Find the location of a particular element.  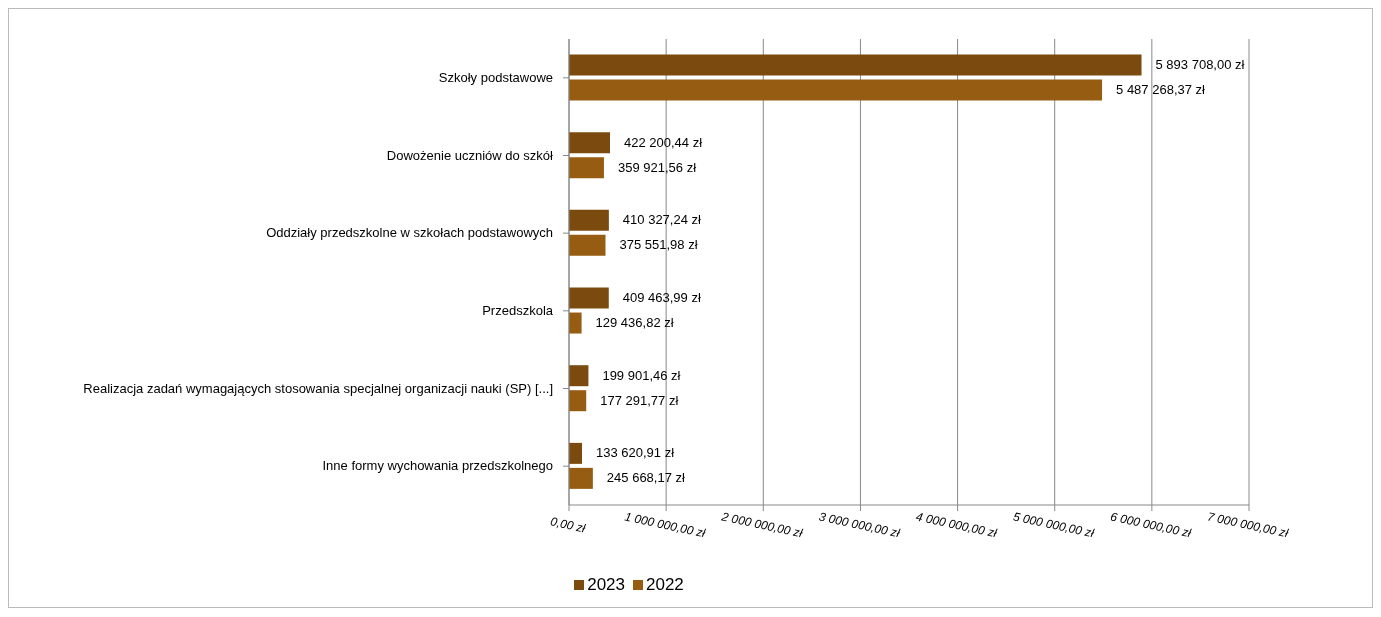

data-label: 245 668,17 zł is located at coordinates (646, 478).